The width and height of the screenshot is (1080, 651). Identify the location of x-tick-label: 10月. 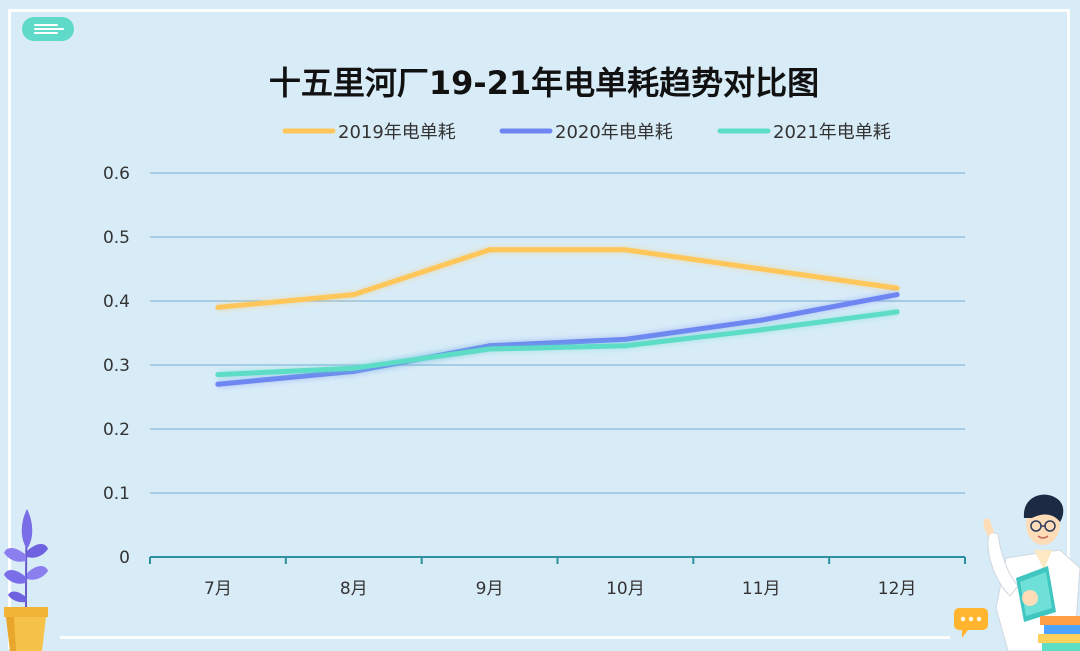
(625, 589).